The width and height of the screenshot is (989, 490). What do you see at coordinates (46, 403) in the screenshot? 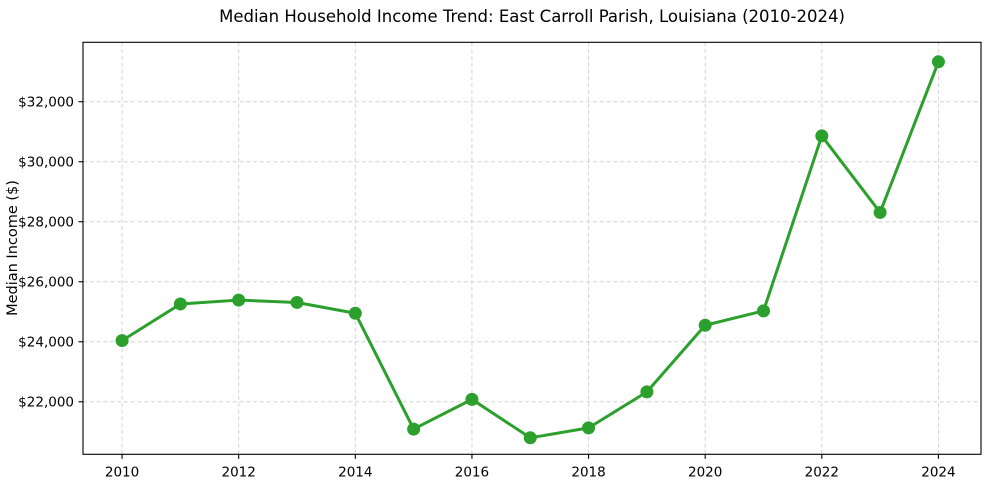
I see `y-tick-label: $22,000` at bounding box center [46, 403].